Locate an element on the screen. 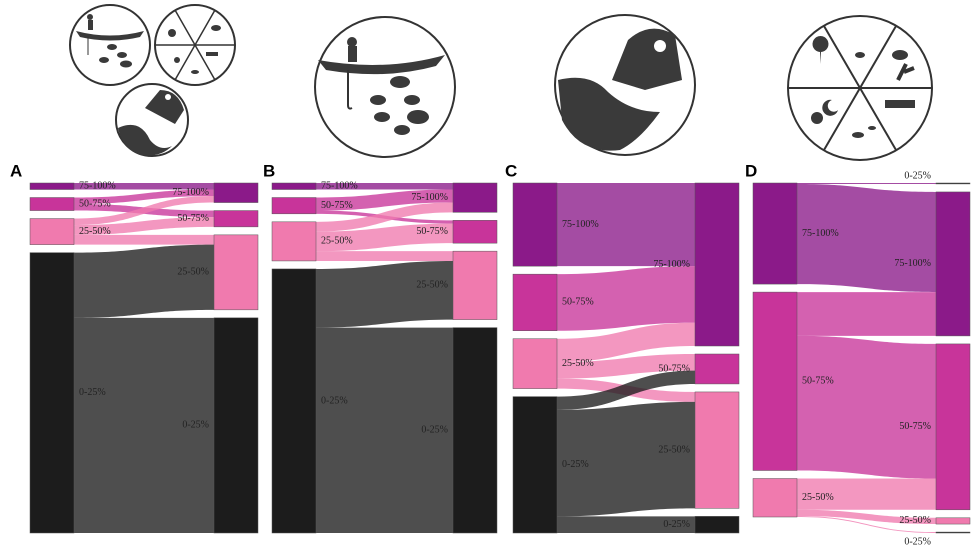 Image resolution: width=971 pixels, height=550 pixels. icon-head is located at coordinates (625, 85).